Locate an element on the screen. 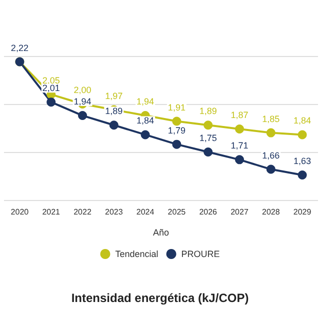  x-axis-title: Año is located at coordinates (161, 233).